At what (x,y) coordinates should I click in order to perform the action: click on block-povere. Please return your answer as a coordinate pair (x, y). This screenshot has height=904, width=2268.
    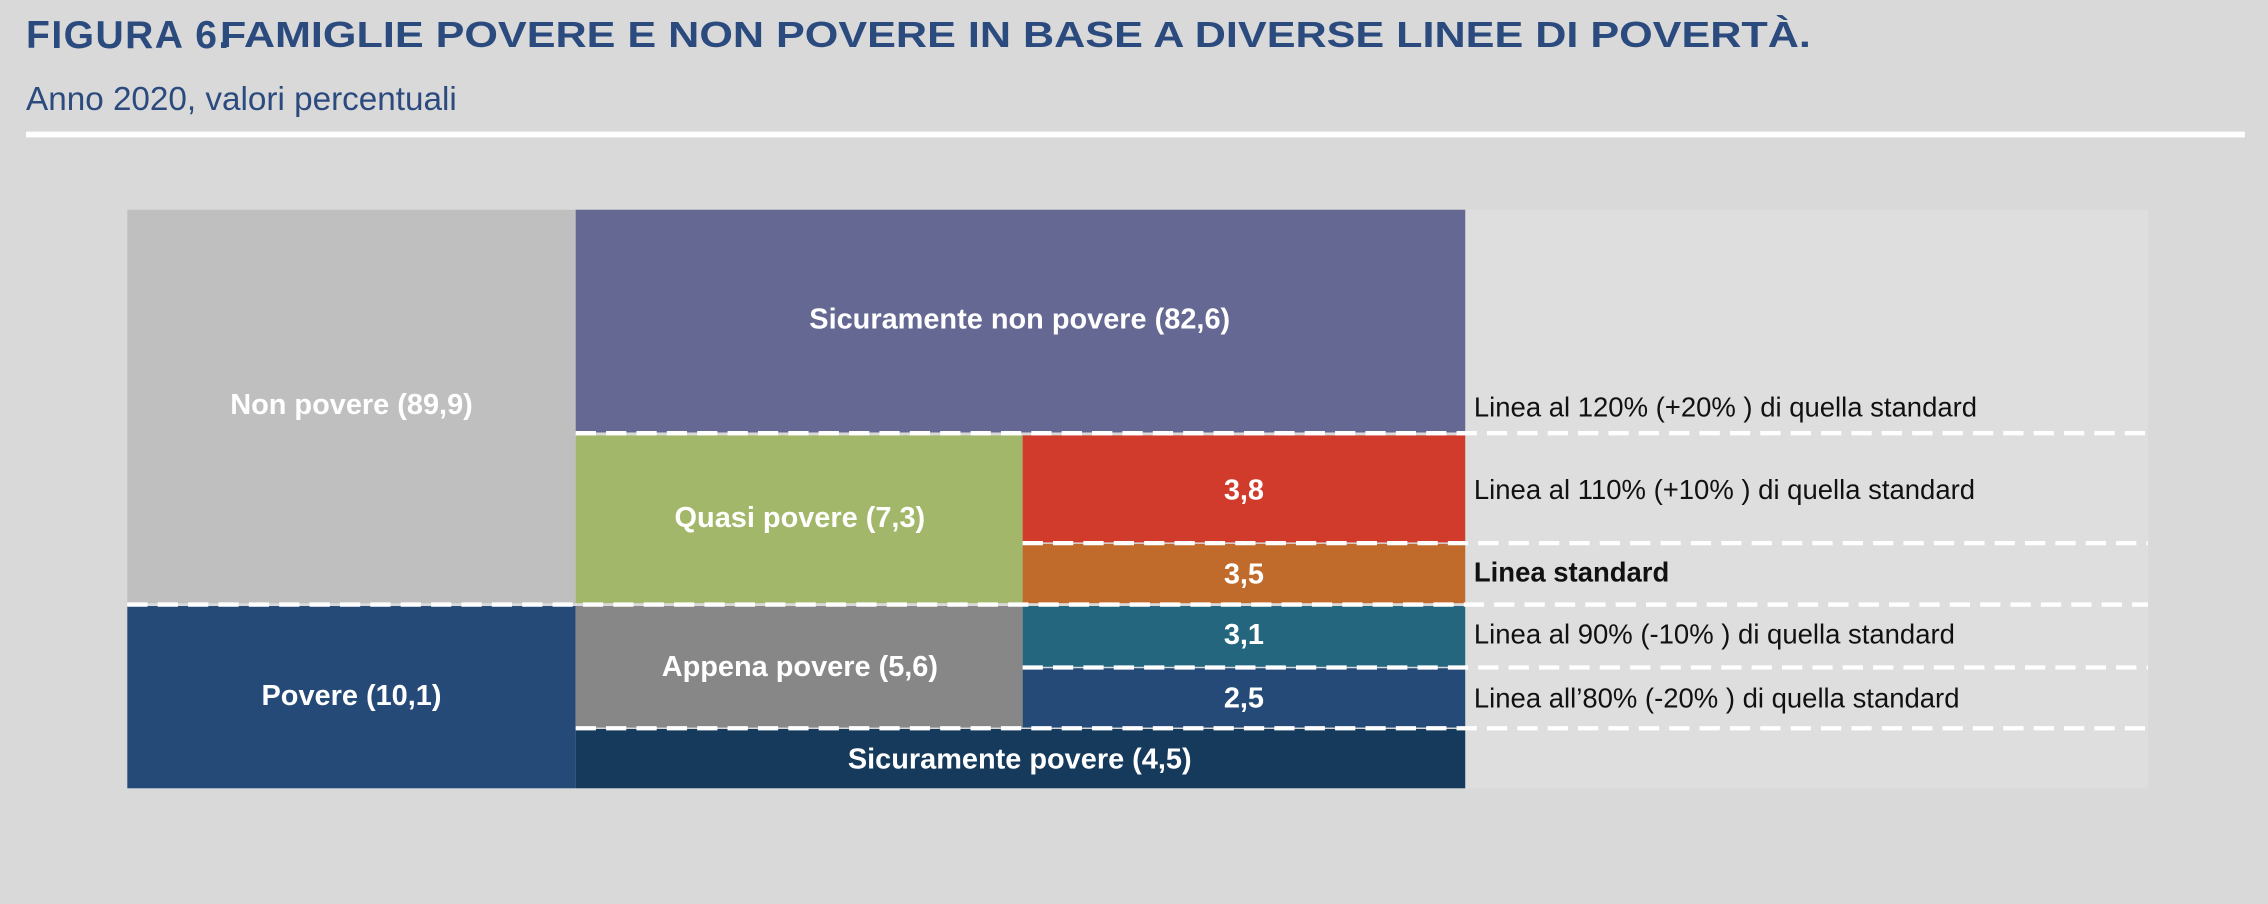
    Looking at the image, I should click on (351, 697).